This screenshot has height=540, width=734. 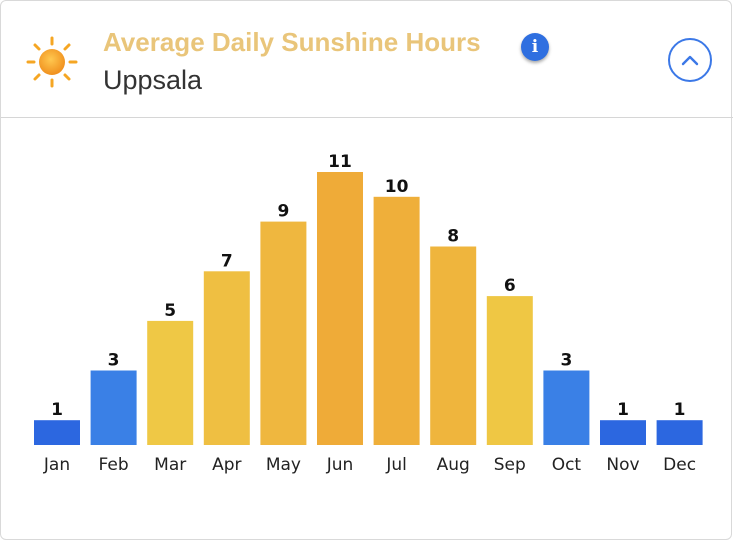 I want to click on data-label-feb: 3, so click(x=114, y=361).